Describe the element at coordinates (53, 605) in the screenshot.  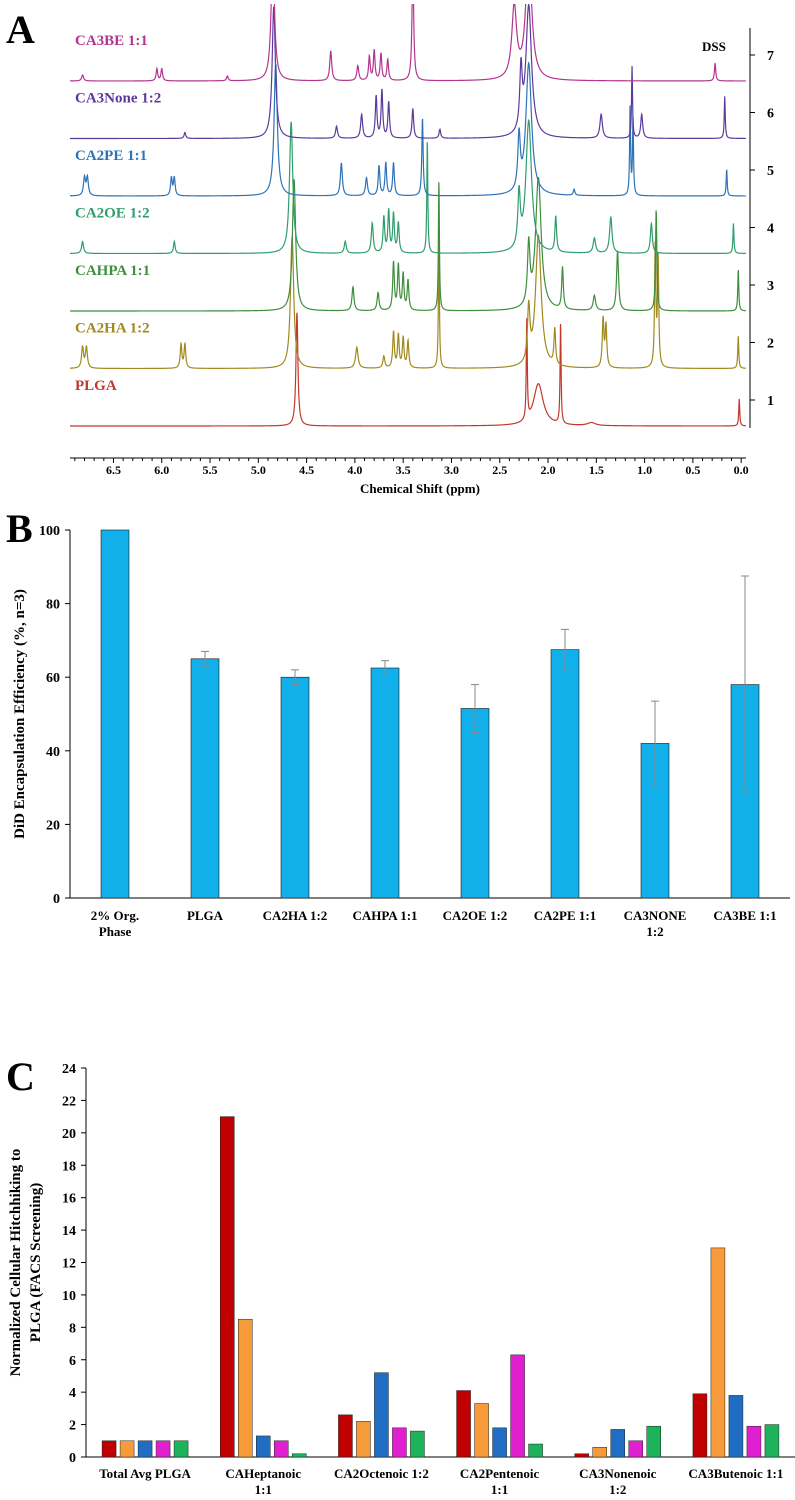
I see `y-tick-label: 80` at that location.